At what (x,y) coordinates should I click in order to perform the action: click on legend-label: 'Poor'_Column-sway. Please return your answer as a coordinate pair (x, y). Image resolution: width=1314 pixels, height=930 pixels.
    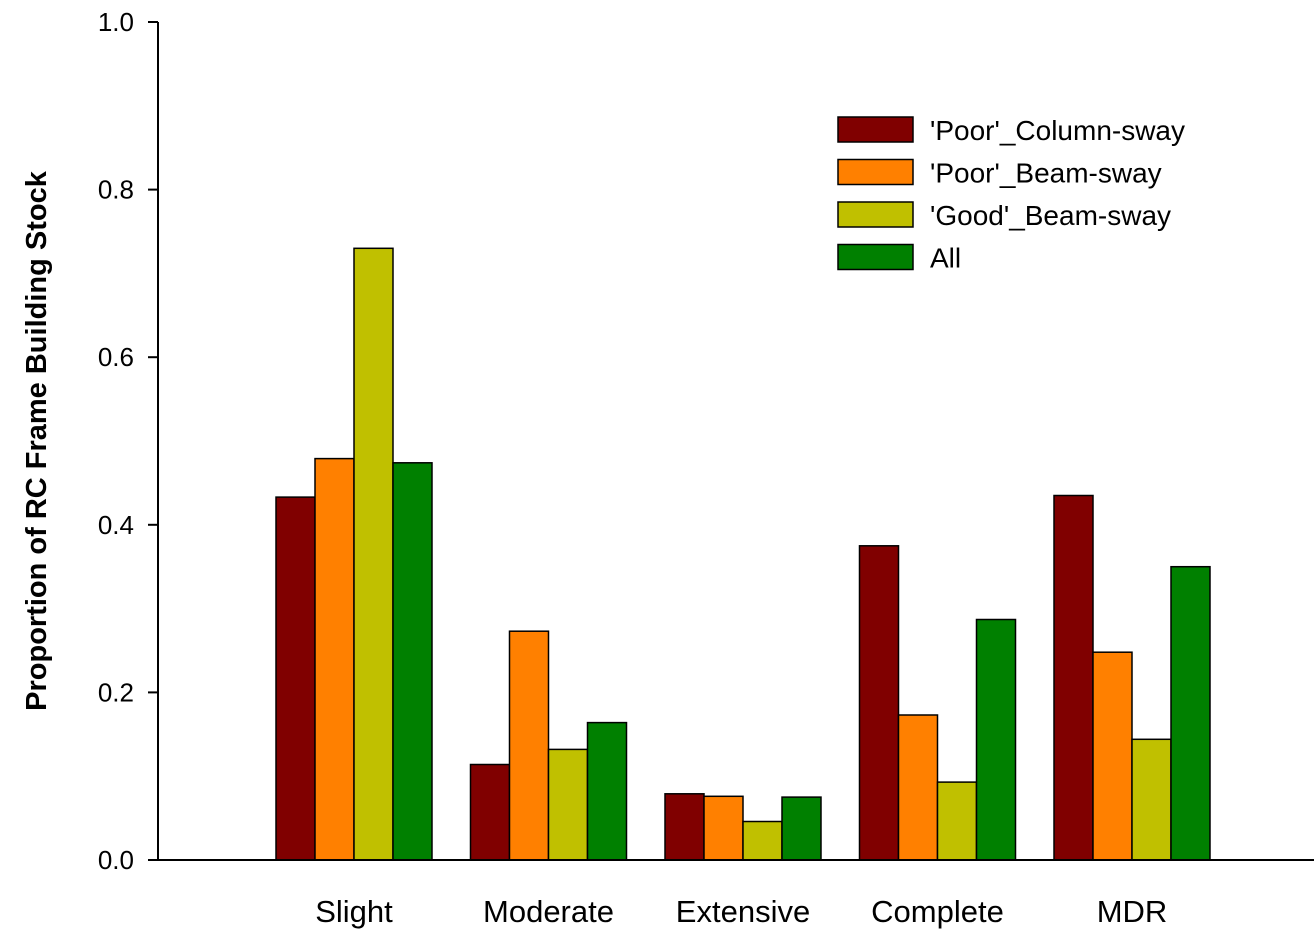
    Looking at the image, I should click on (1057, 130).